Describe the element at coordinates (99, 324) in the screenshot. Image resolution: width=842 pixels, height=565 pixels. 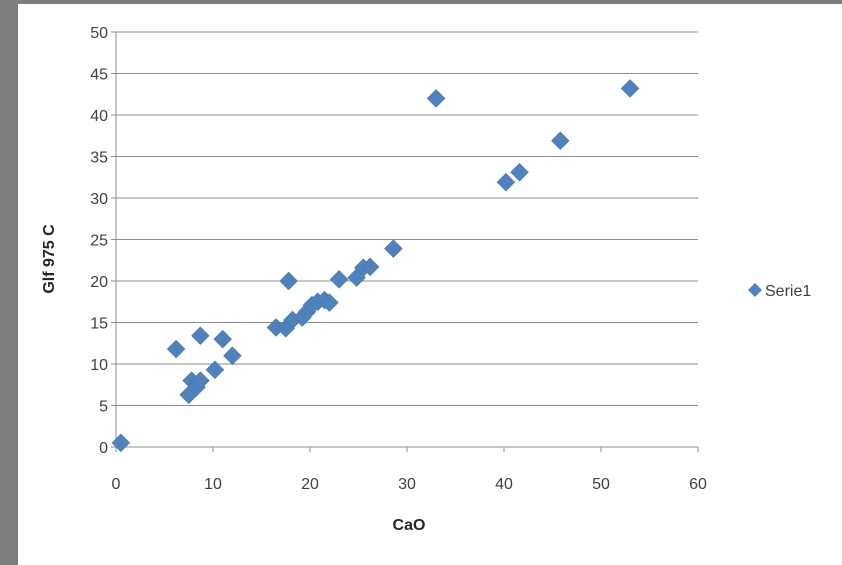
I see `y-tick-label: 15` at that location.